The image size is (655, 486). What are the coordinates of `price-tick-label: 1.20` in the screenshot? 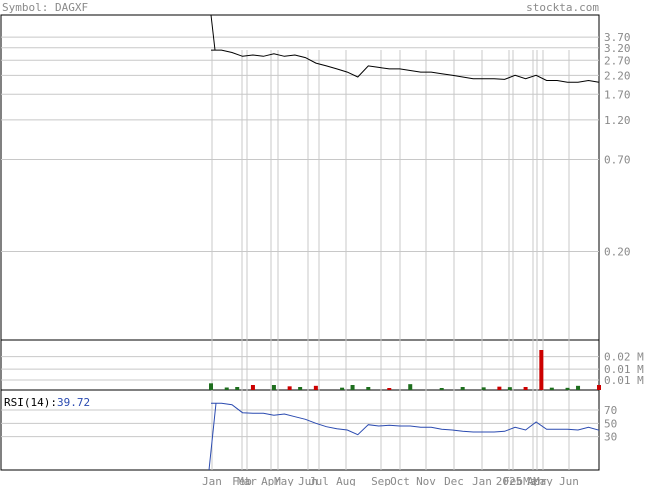 It's located at (617, 120).